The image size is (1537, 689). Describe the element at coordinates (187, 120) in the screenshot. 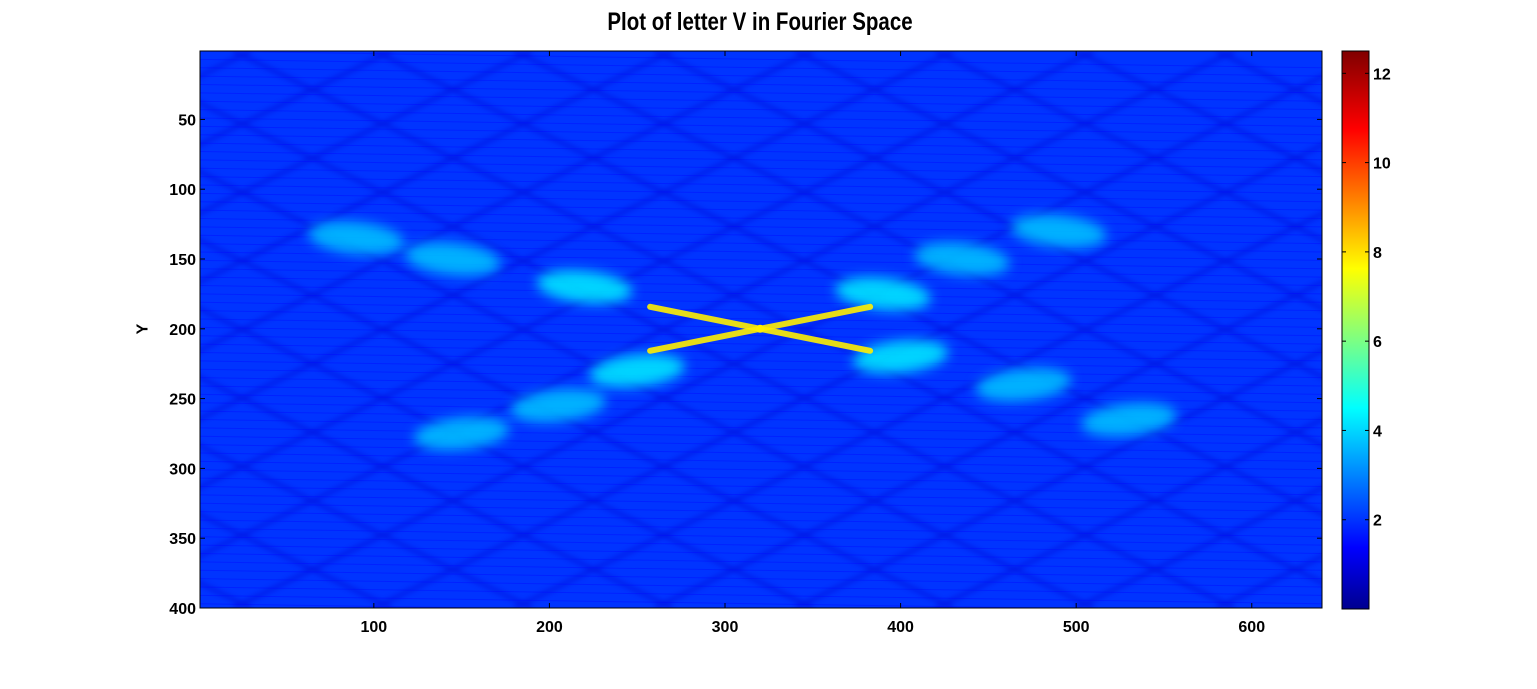

I see `y-tick-label: 50` at that location.